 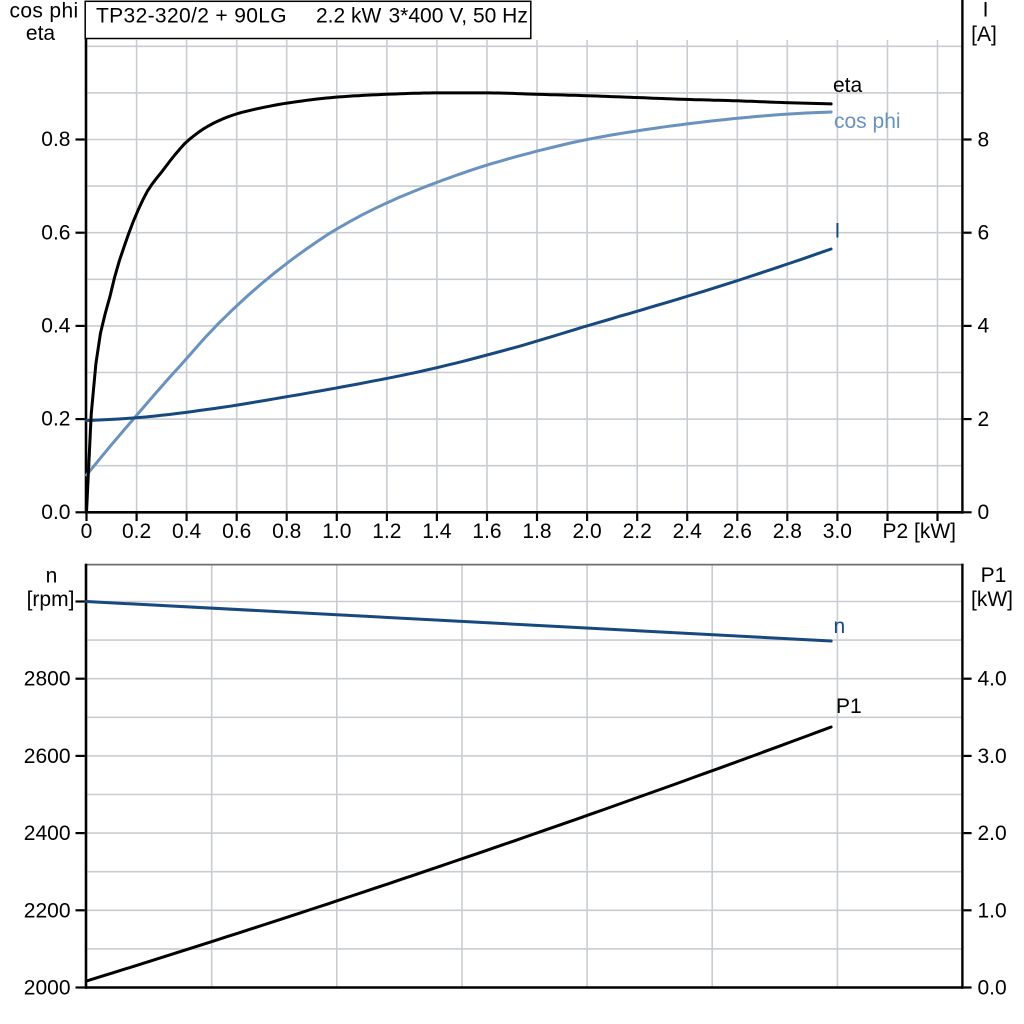 I want to click on svg-text: 6, so click(x=984, y=233).